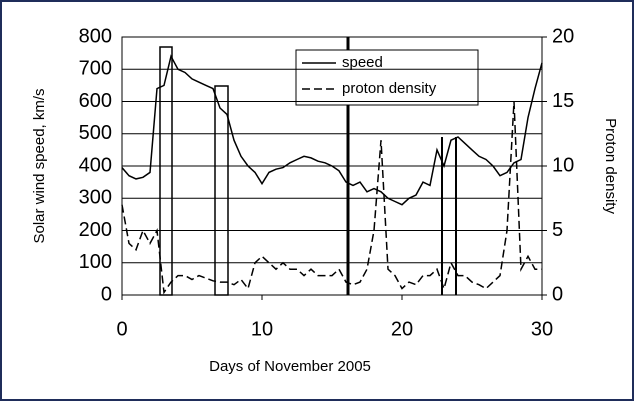 Image resolution: width=634 pixels, height=401 pixels. I want to click on y-axis-label: Solar wind speed, km/s, so click(39, 165).